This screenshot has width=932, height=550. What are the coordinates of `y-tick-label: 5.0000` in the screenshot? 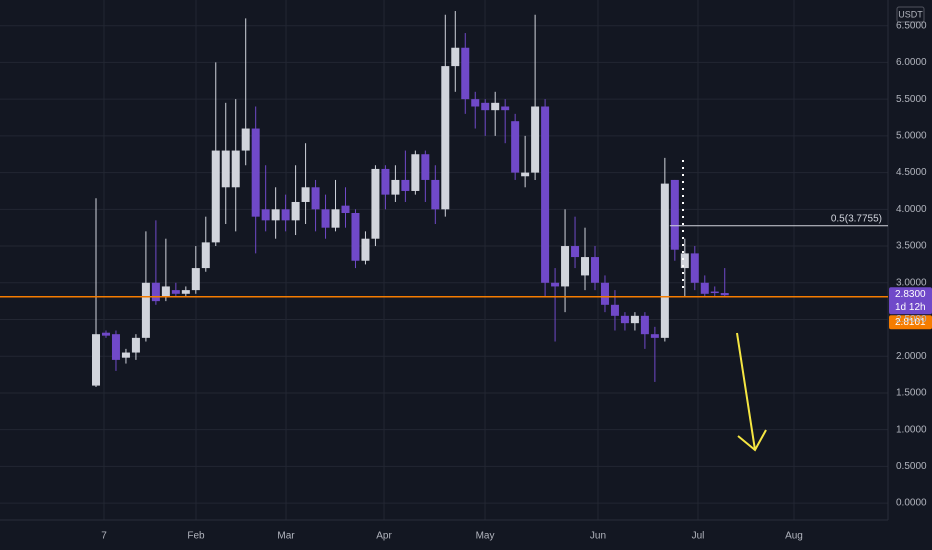 It's located at (911, 136).